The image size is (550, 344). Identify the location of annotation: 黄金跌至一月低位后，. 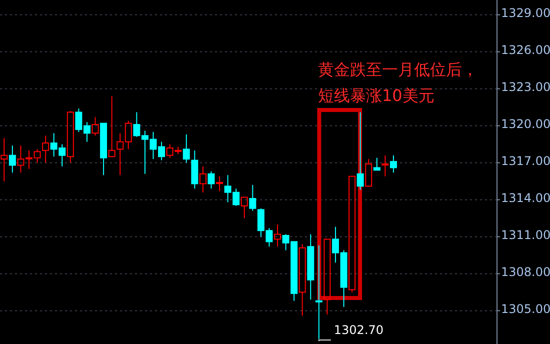
(398, 69).